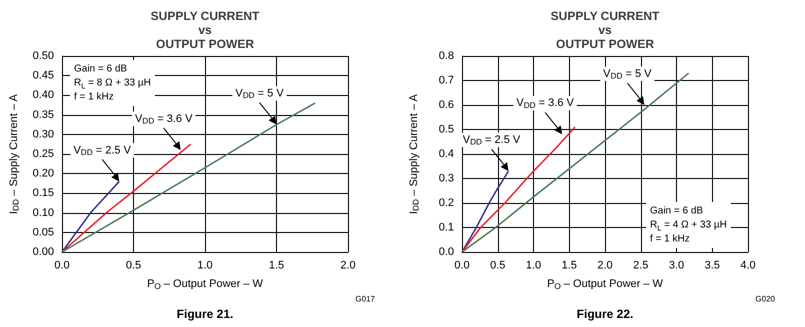 The height and width of the screenshot is (327, 805). What do you see at coordinates (712, 266) in the screenshot?
I see `x-tick-label: 3.5` at bounding box center [712, 266].